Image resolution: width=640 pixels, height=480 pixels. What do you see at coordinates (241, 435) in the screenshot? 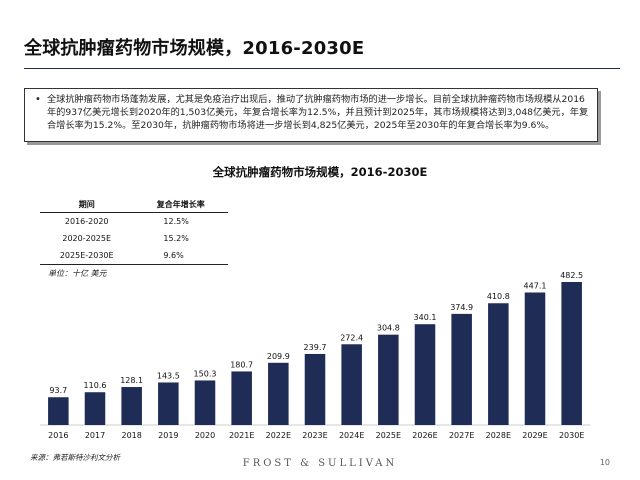
I see `x-tick-label-2021E: 2021E` at bounding box center [241, 435].